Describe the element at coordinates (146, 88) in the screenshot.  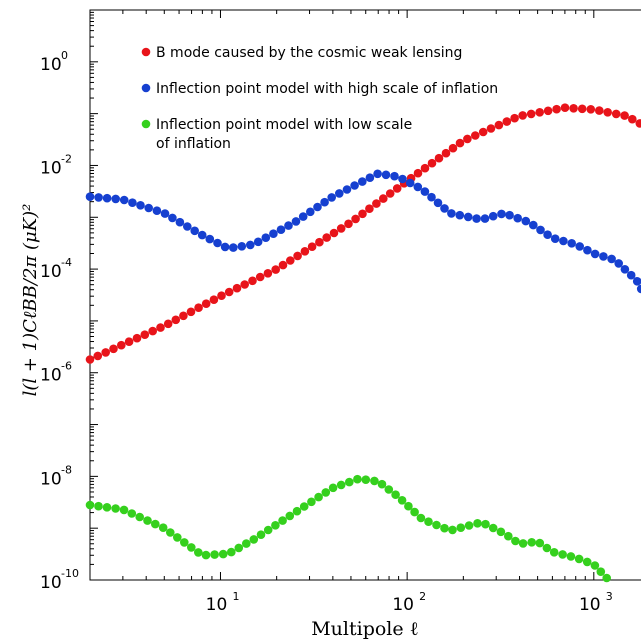
I see `legend-marker` at that location.